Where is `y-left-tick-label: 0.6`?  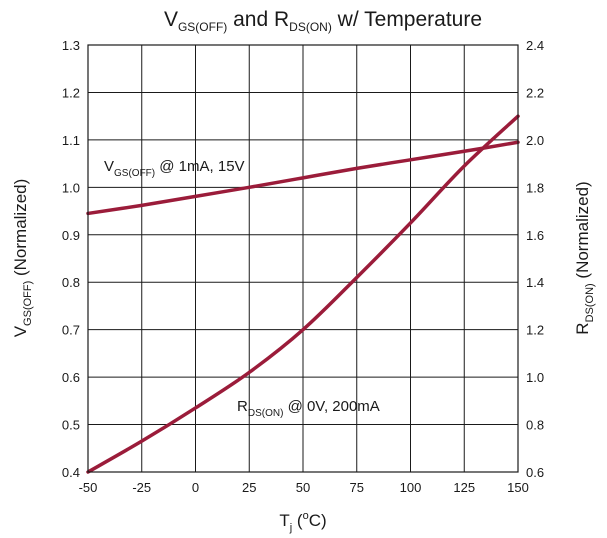
y-left-tick-label: 0.6 is located at coordinates (71, 377).